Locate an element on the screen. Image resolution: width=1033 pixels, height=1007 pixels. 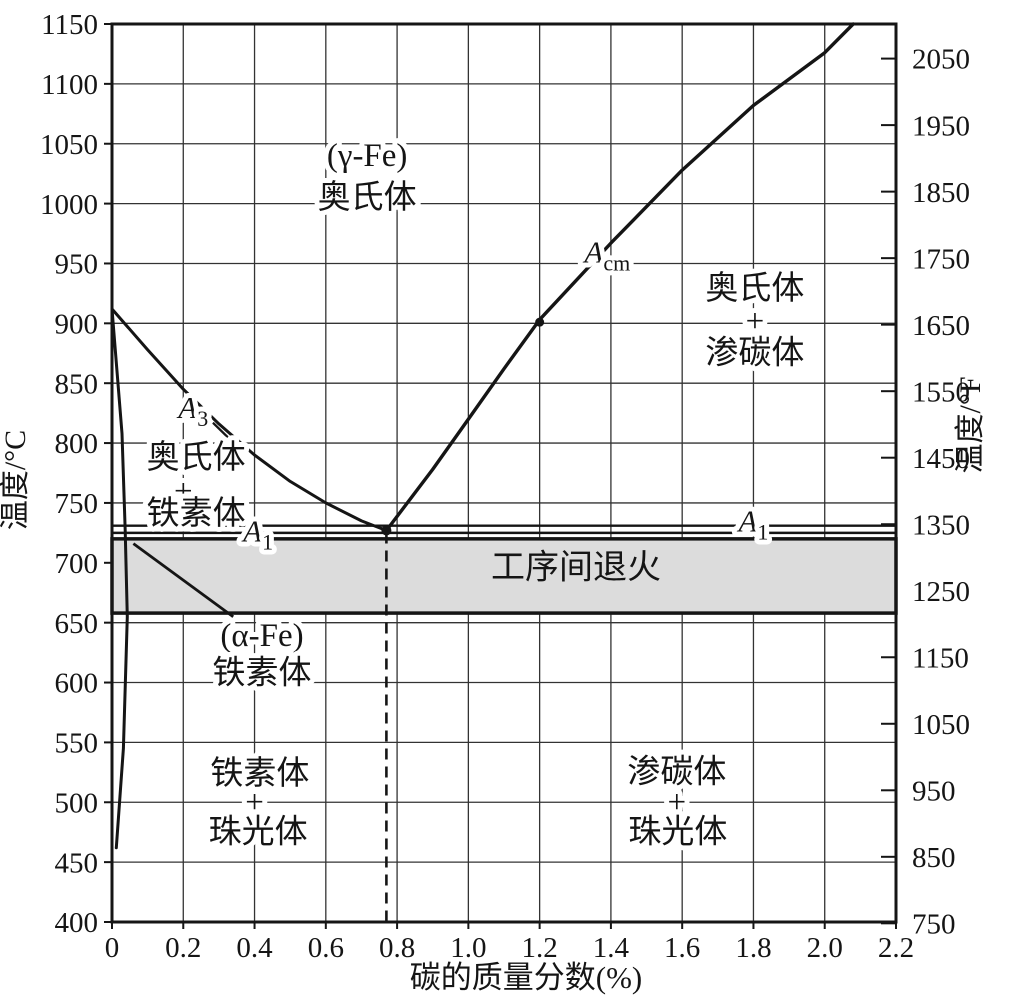
left-tick-label-400: 400 is located at coordinates (77, 923).